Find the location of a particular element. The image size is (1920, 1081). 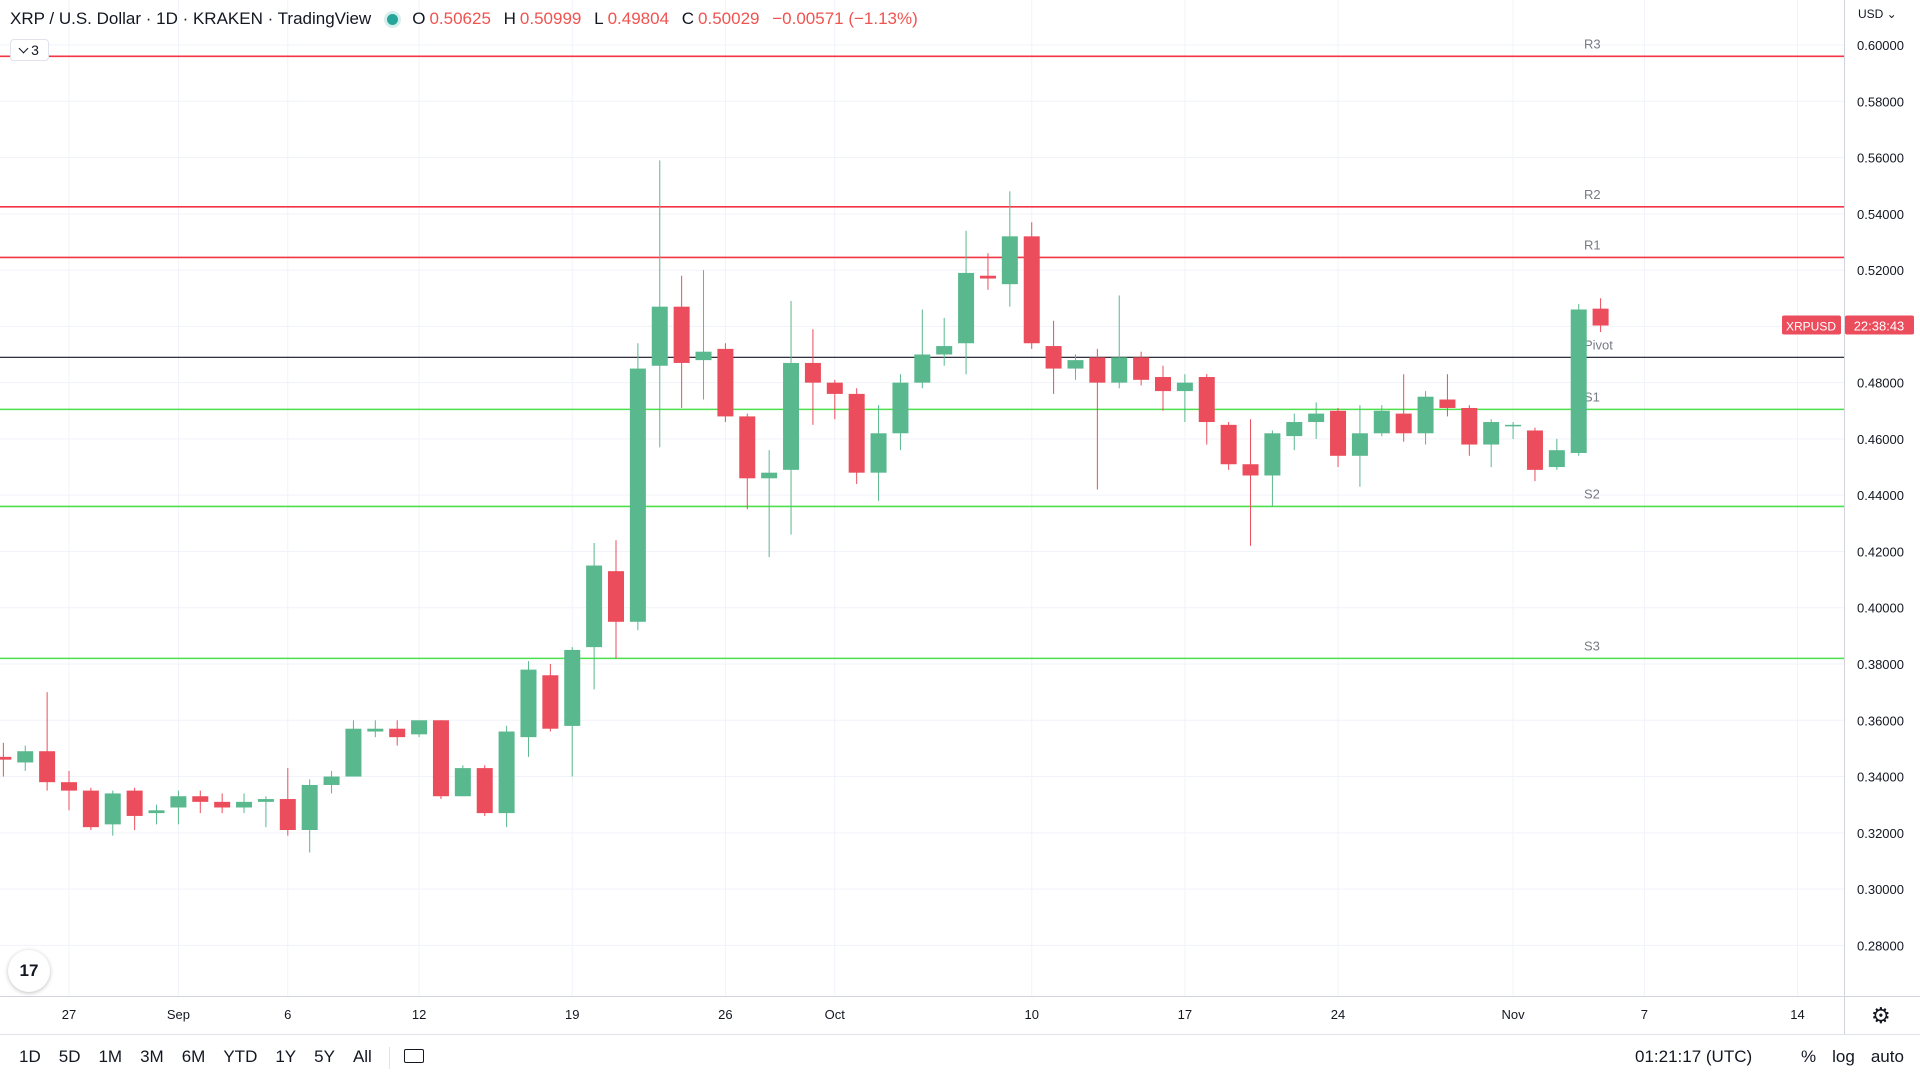

level-label-r1: R1 is located at coordinates (1592, 244).